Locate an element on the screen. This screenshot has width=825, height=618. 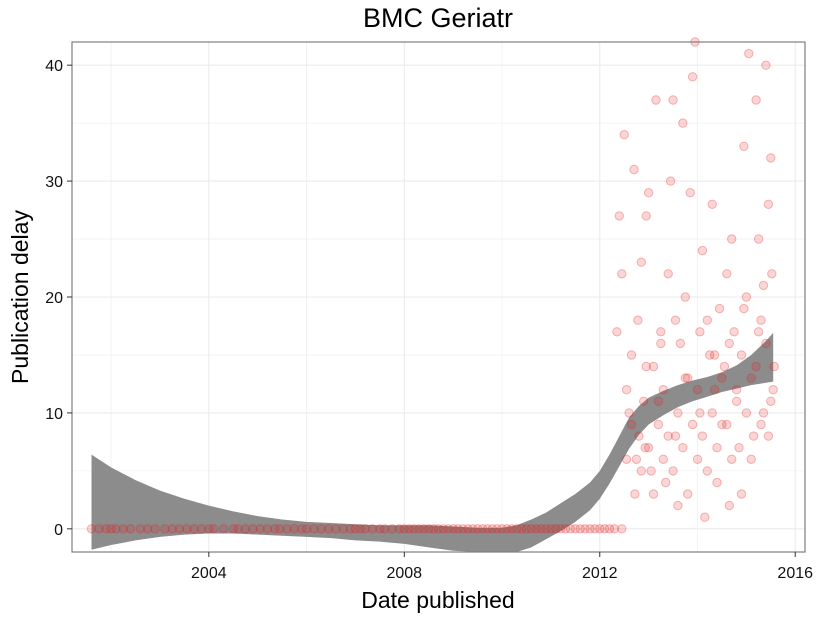
x-axis-title: Date published is located at coordinates (437, 600).